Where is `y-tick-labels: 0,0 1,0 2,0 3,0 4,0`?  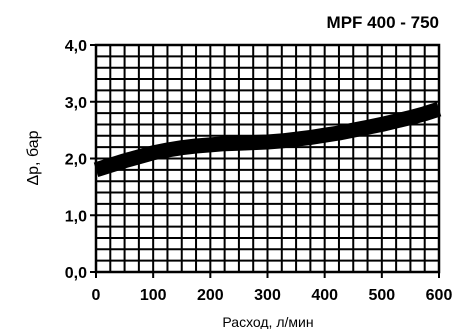 y-tick-labels: 0,0 1,0 2,0 3,0 4,0 is located at coordinates (80, 160).